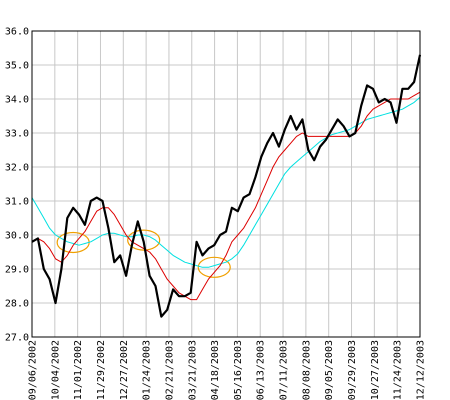  I want to click on y-tick-label: 35.0, so click(17, 66).